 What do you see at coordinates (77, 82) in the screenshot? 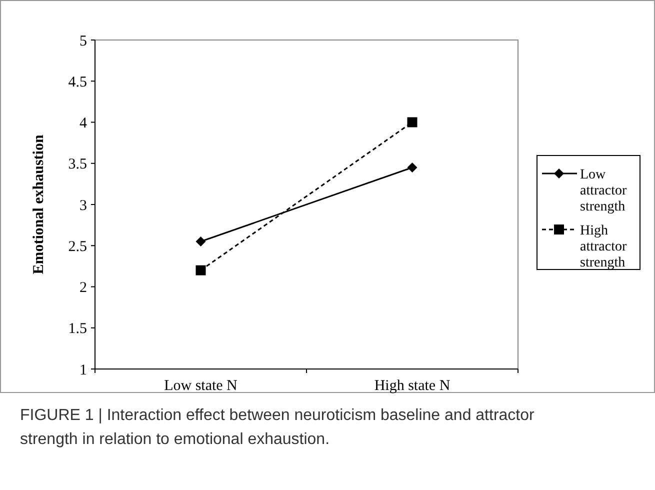
I see `y-tick-label: 4.5` at bounding box center [77, 82].